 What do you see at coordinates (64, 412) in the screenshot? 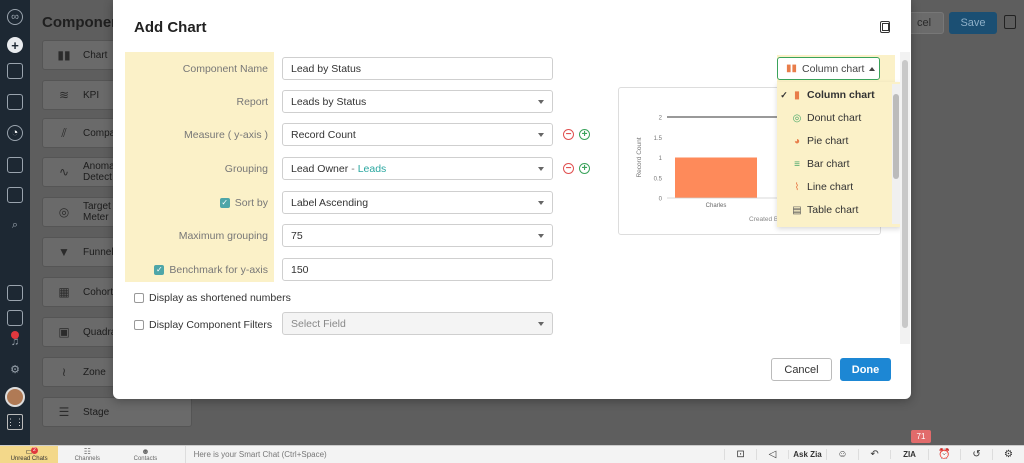
I see `stage-icon: ☰` at bounding box center [64, 412].